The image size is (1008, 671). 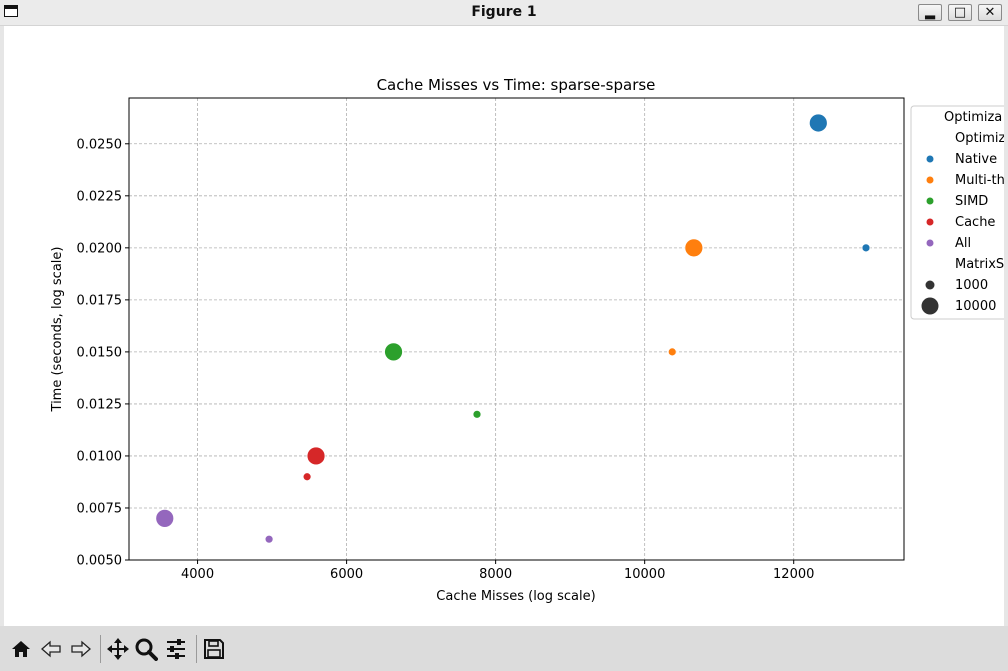 I want to click on legend-label-cache: Cache, so click(x=975, y=222).